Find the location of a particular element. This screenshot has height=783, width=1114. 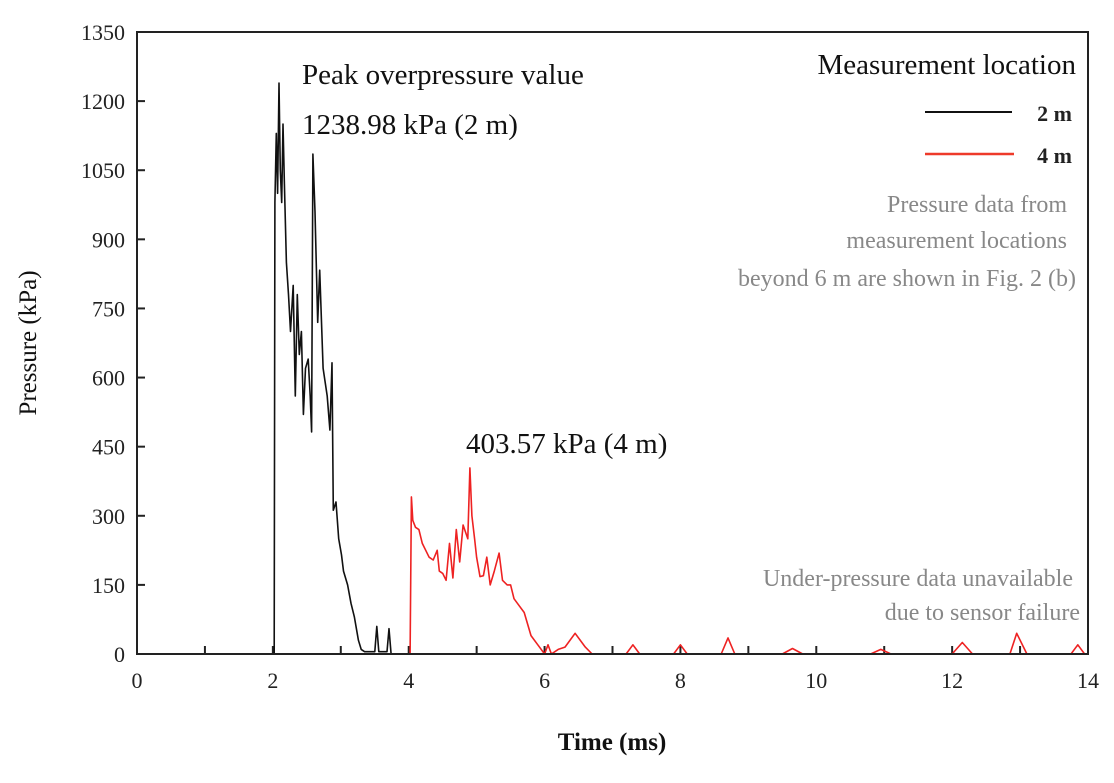

y-tick-label: 0 is located at coordinates (119, 654).